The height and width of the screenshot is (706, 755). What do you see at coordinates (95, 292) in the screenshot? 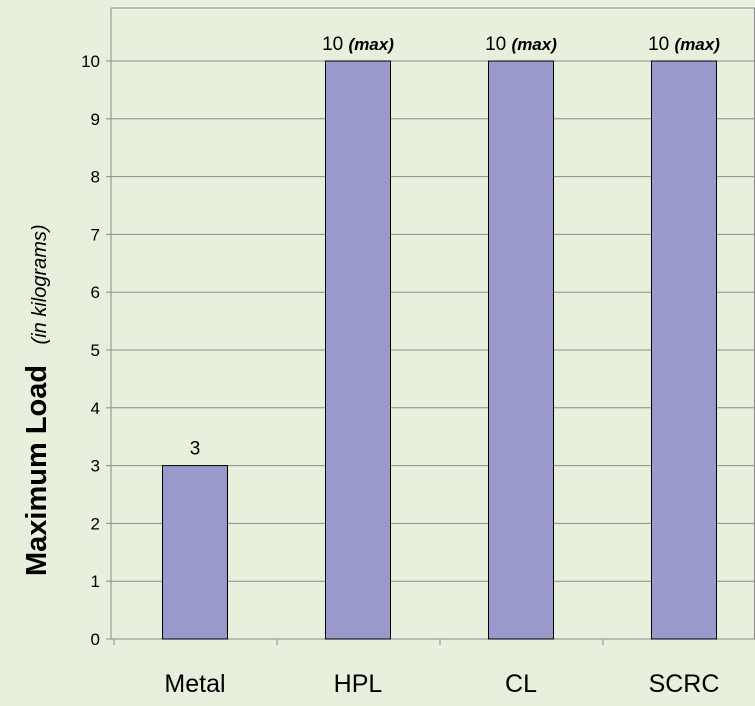
I see `y-tick-label: 6` at bounding box center [95, 292].